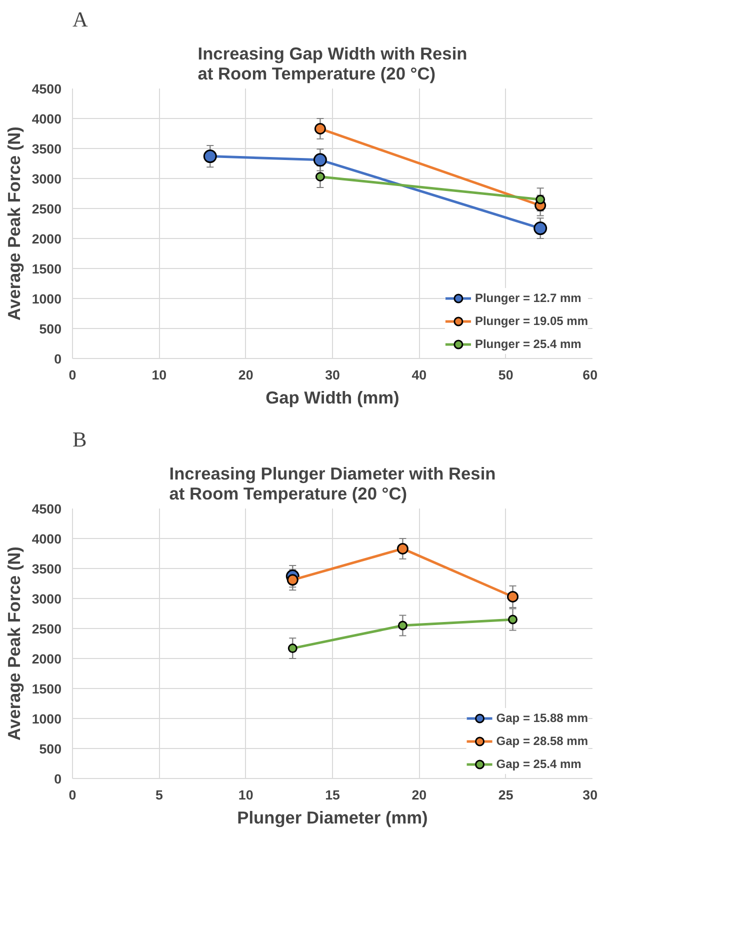 This screenshot has width=735, height=943. I want to click on legend-label: Plunger = 25.4 mm, so click(528, 344).